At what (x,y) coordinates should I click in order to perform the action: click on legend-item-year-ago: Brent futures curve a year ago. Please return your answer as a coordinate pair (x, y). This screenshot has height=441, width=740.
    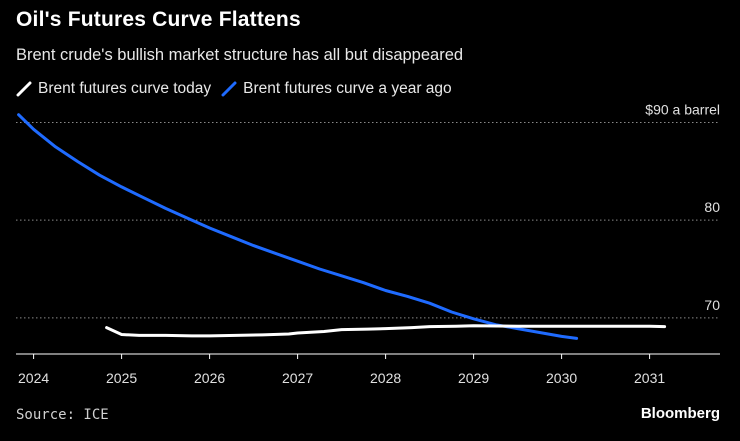
    Looking at the image, I should click on (336, 89).